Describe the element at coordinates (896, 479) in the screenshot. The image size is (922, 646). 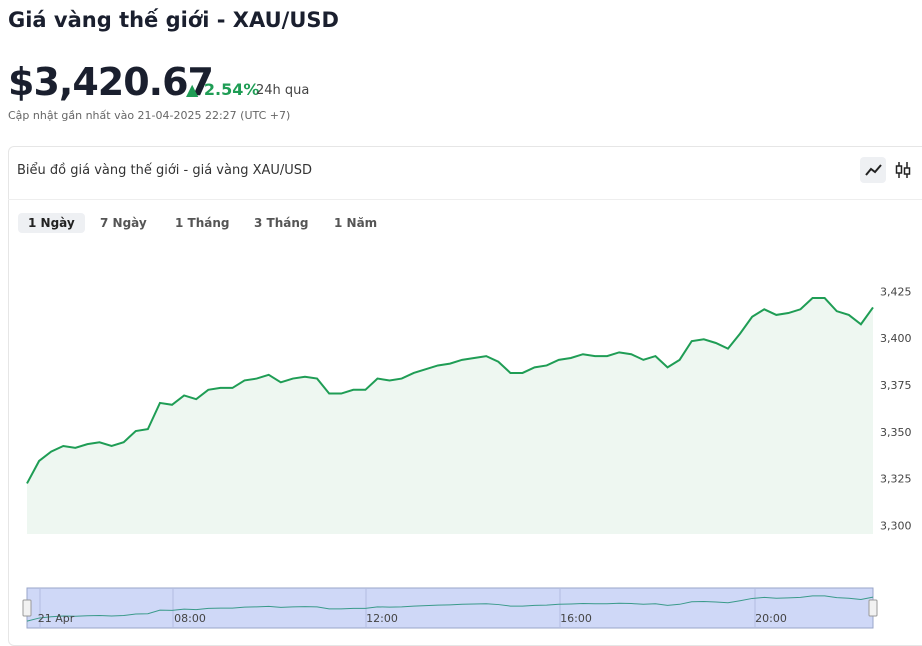
I see `y-tick-label: 3,325` at that location.